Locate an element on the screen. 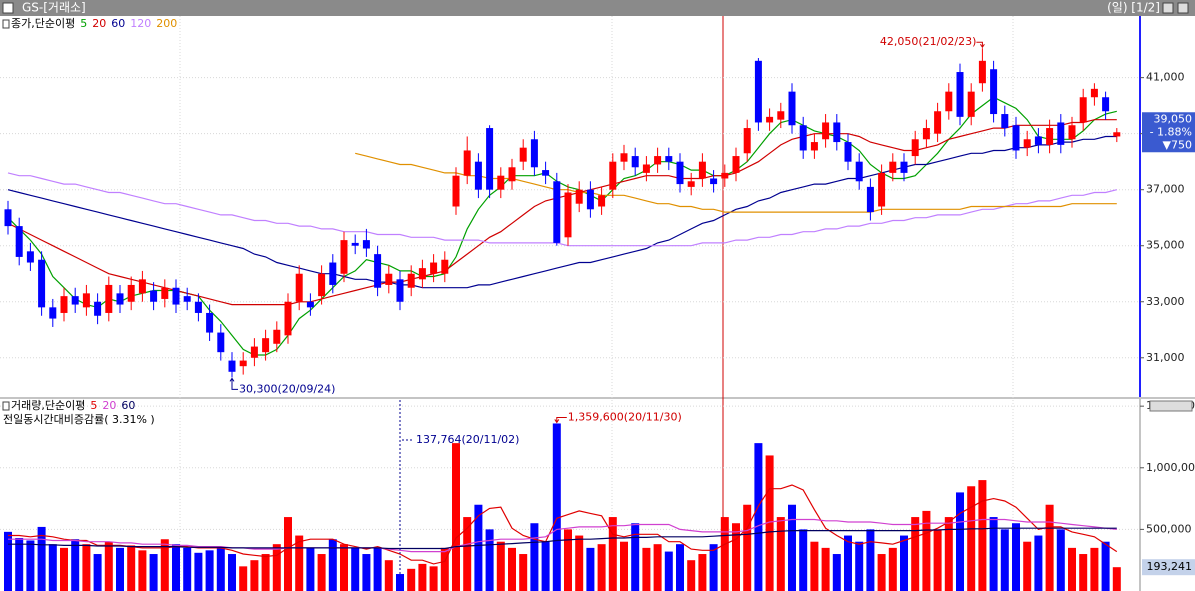  y-tick-label: 31,000 is located at coordinates (1165, 357).